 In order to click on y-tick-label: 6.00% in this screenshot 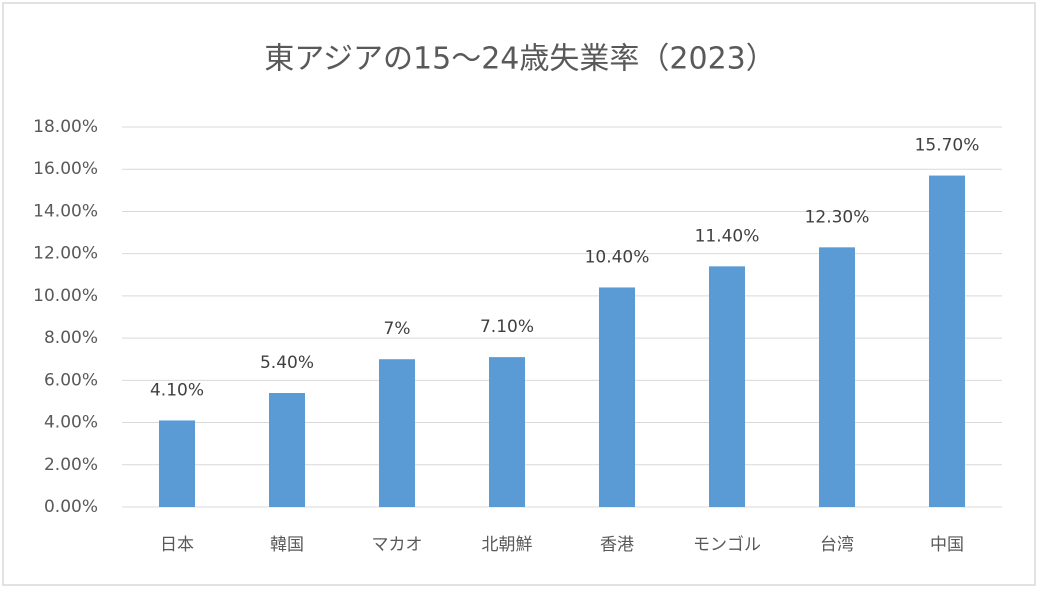, I will do `click(71, 380)`.